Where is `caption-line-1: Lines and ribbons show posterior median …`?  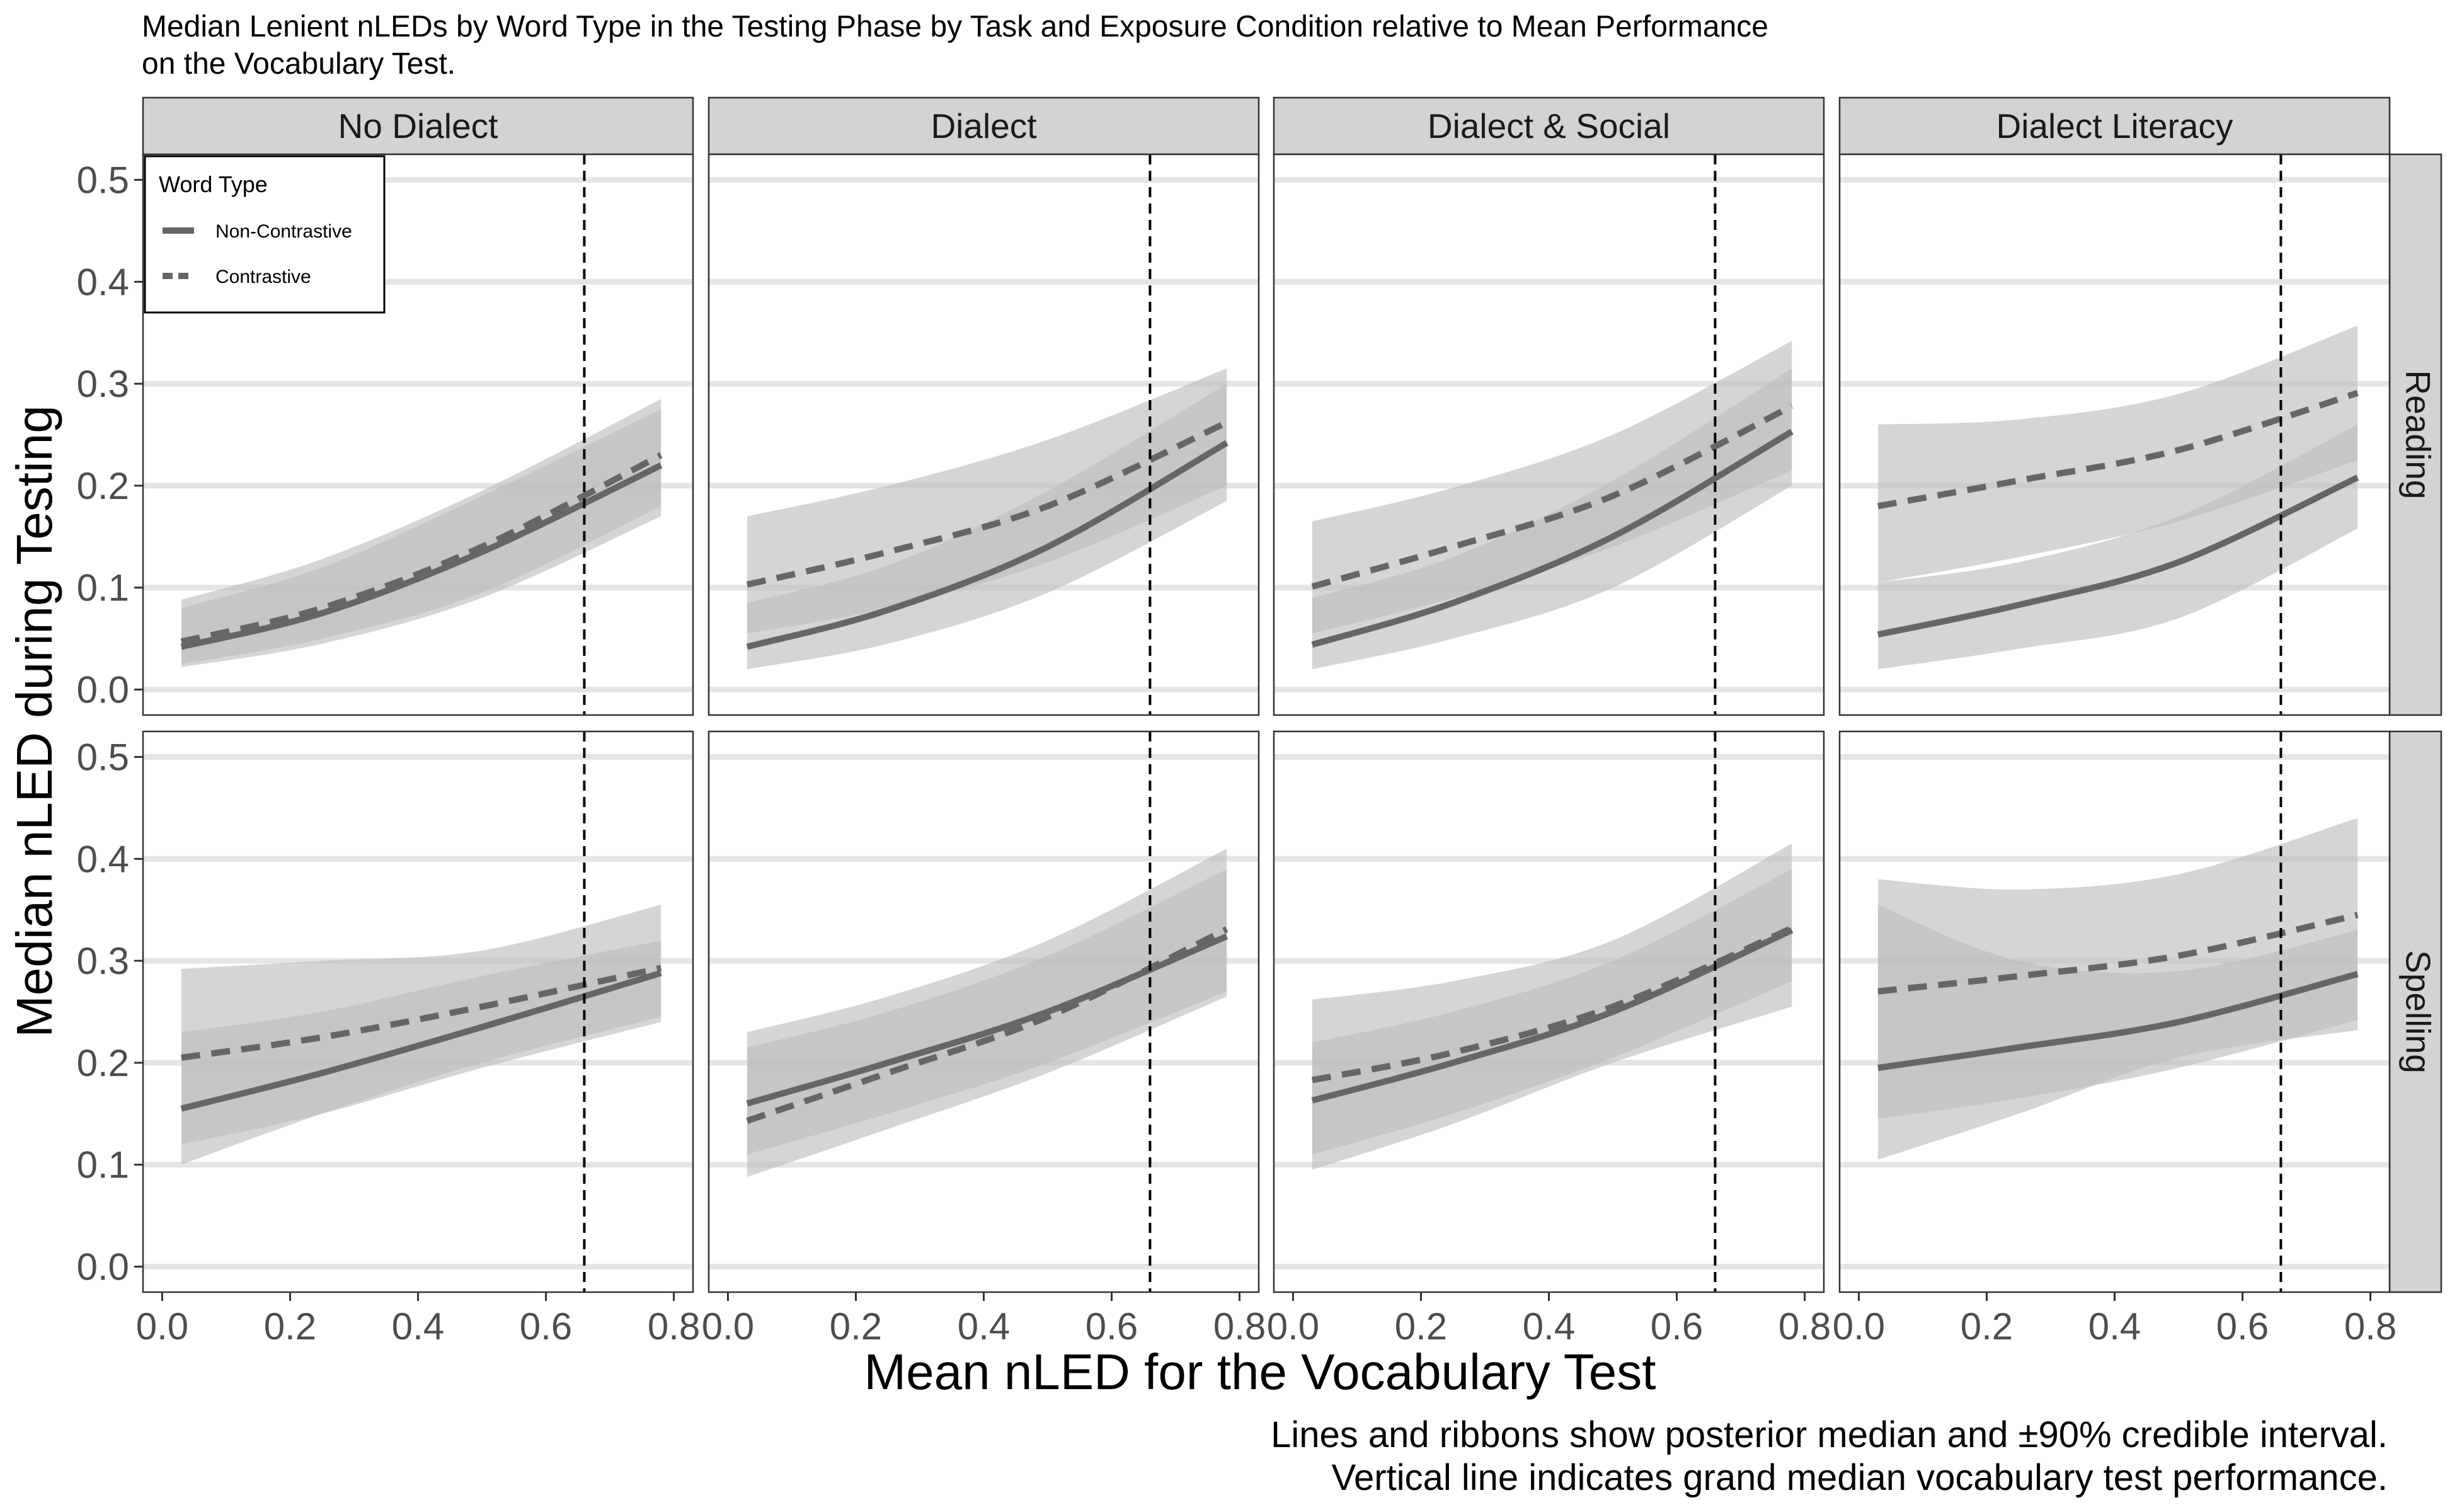 caption-line-1: Lines and ribbons show posterior median … is located at coordinates (1829, 1434).